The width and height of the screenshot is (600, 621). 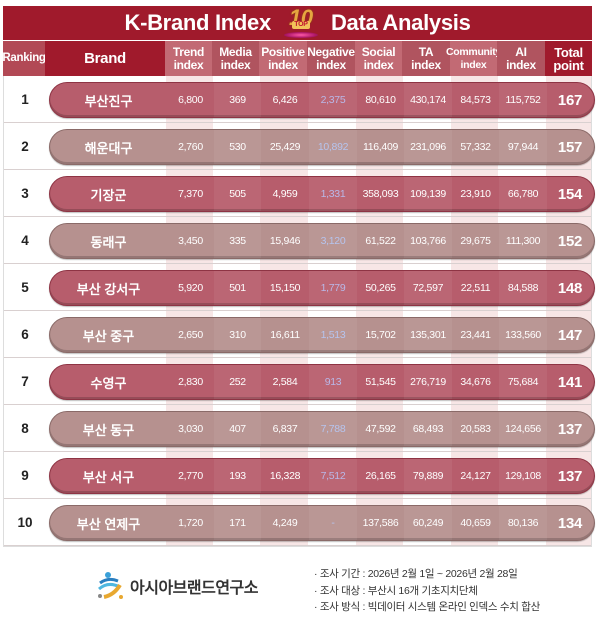 What do you see at coordinates (380, 147) in the screenshot?
I see `social-index-value: 116,409` at bounding box center [380, 147].